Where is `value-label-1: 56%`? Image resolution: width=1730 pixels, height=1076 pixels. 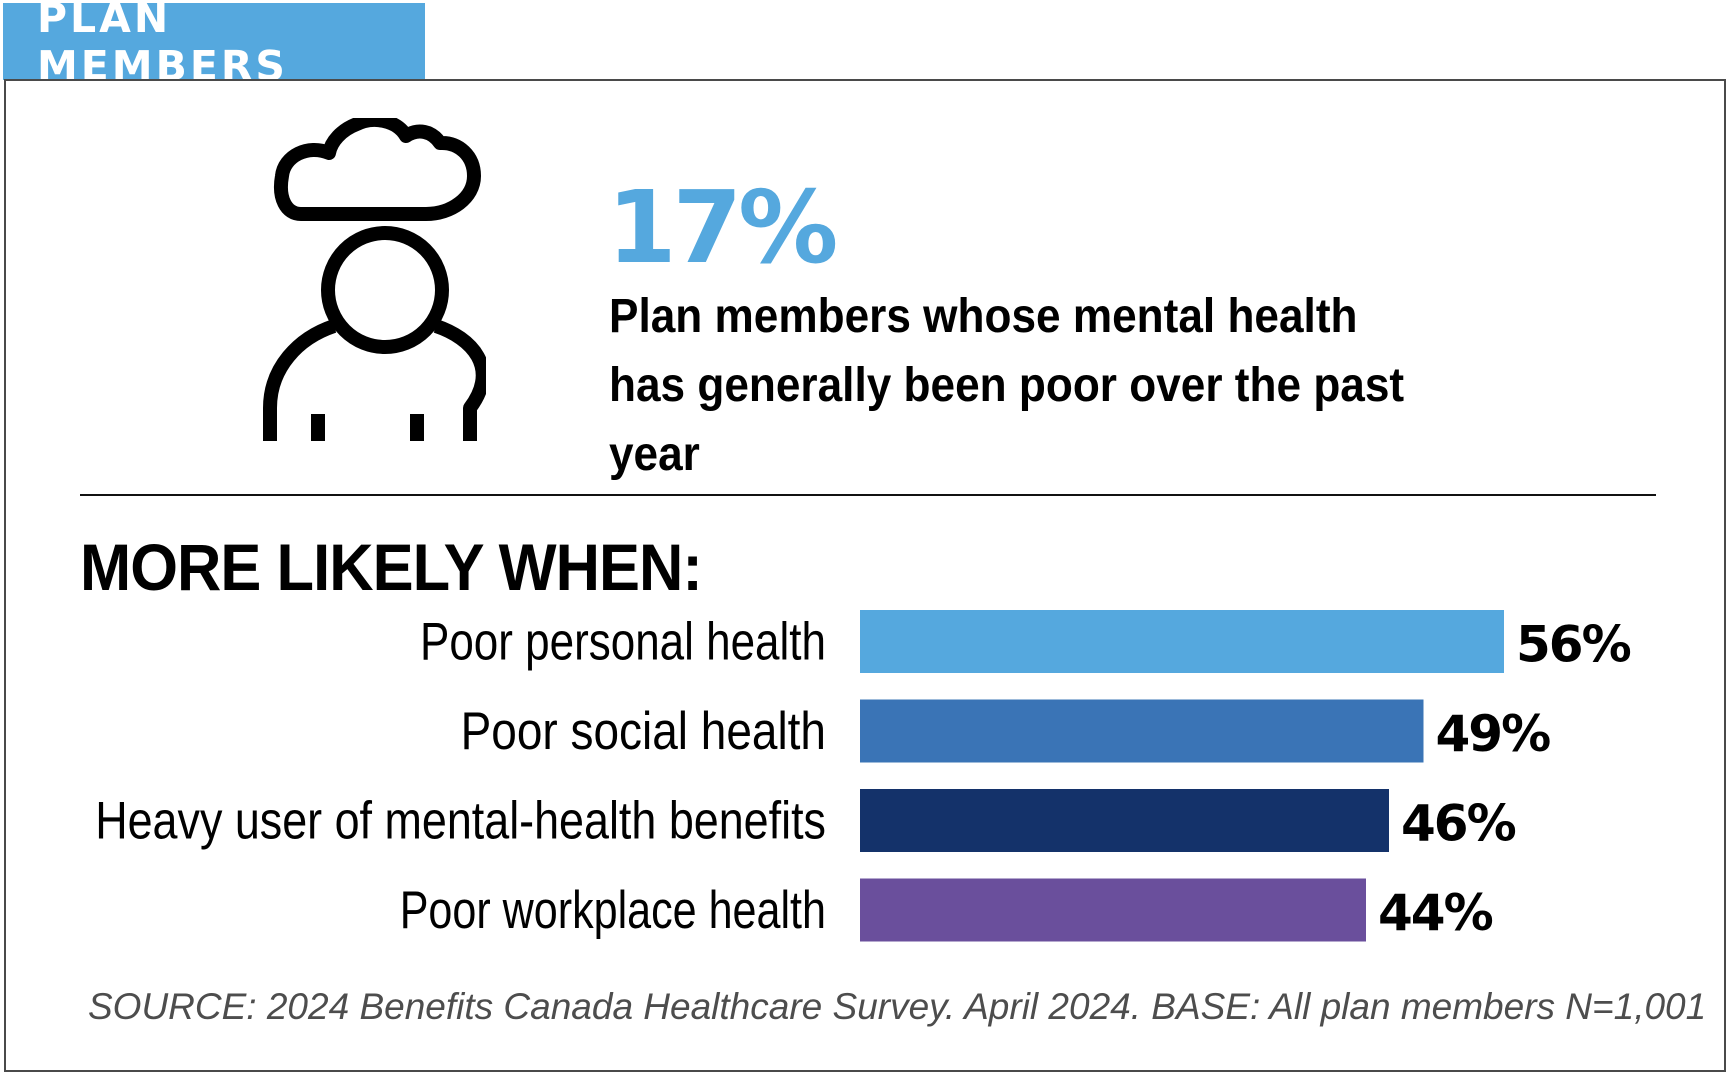
value-label-1: 56% is located at coordinates (1573, 645).